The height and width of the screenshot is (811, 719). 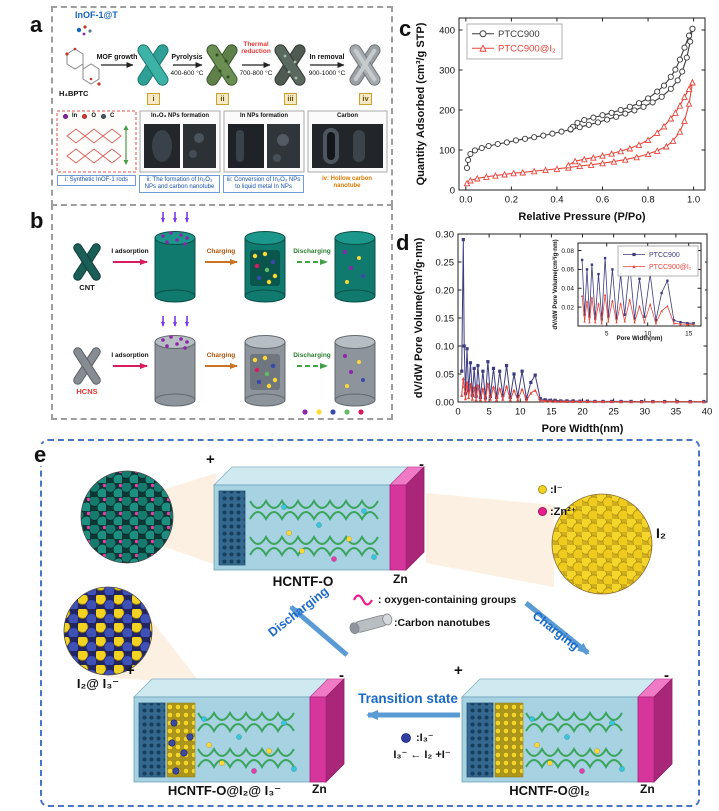 I want to click on svg-text: 0.02, so click(x=567, y=307).